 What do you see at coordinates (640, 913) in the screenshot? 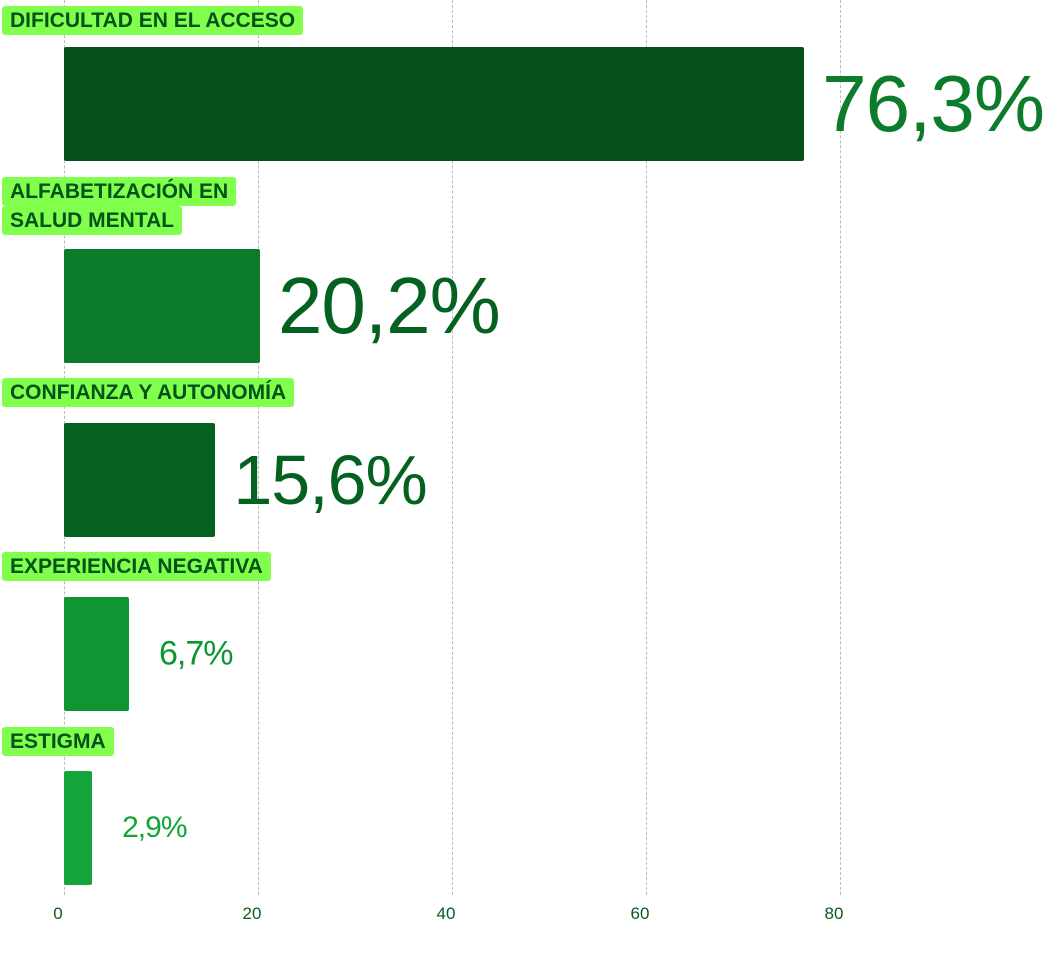
I see `x-tick-label: 60` at bounding box center [640, 913].